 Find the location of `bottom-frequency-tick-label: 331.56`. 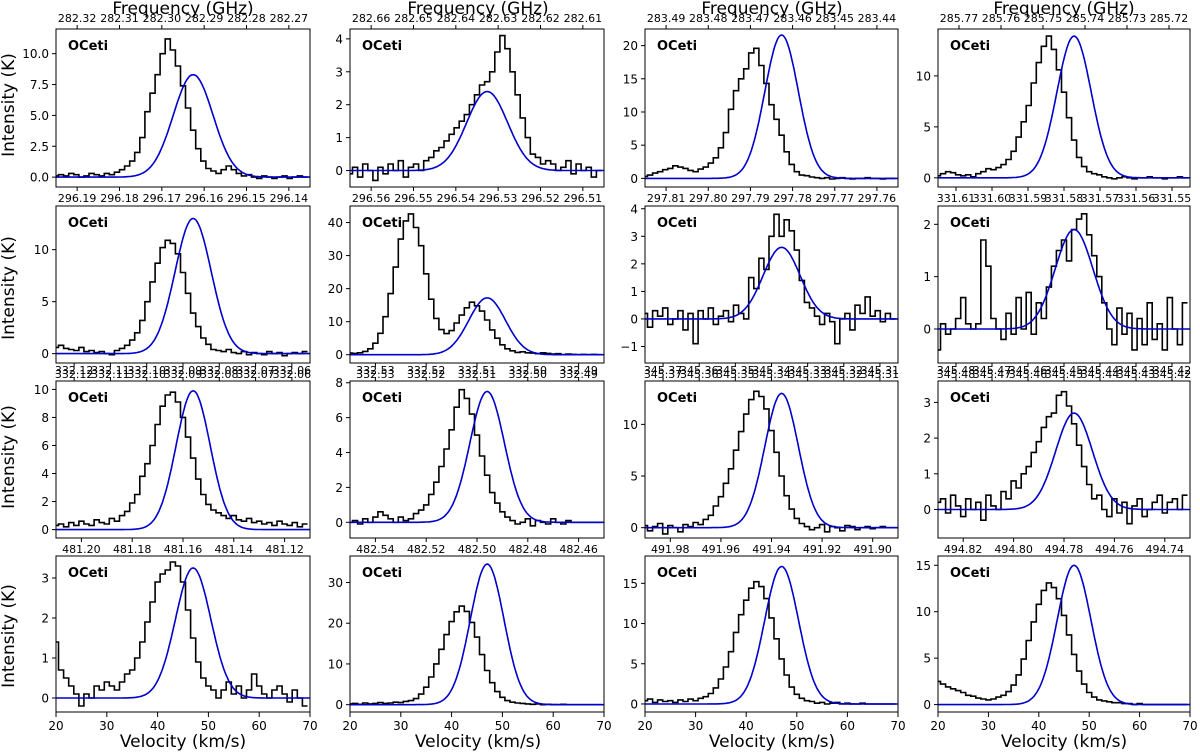

bottom-frequency-tick-label: 331.56 is located at coordinates (1136, 198).